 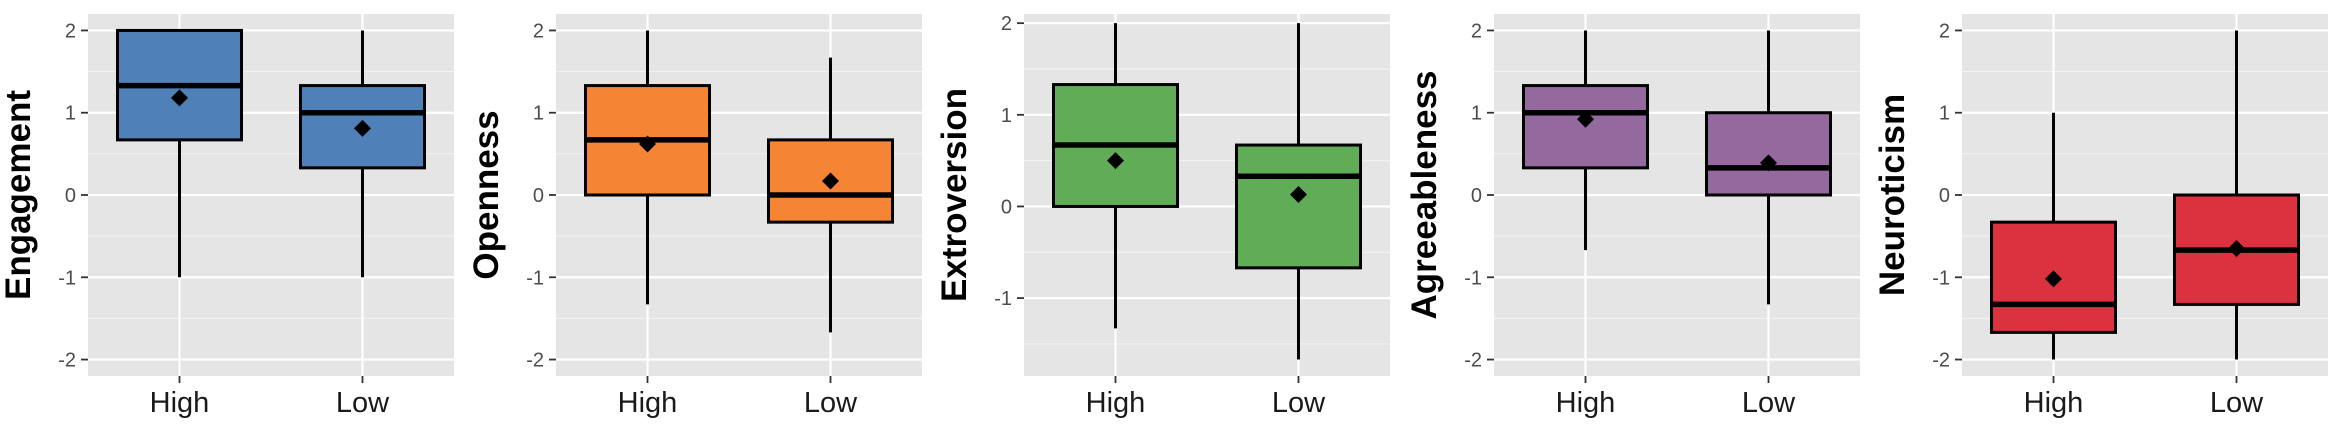 What do you see at coordinates (1892, 195) in the screenshot?
I see `y-axis-title: Neuroticism` at bounding box center [1892, 195].